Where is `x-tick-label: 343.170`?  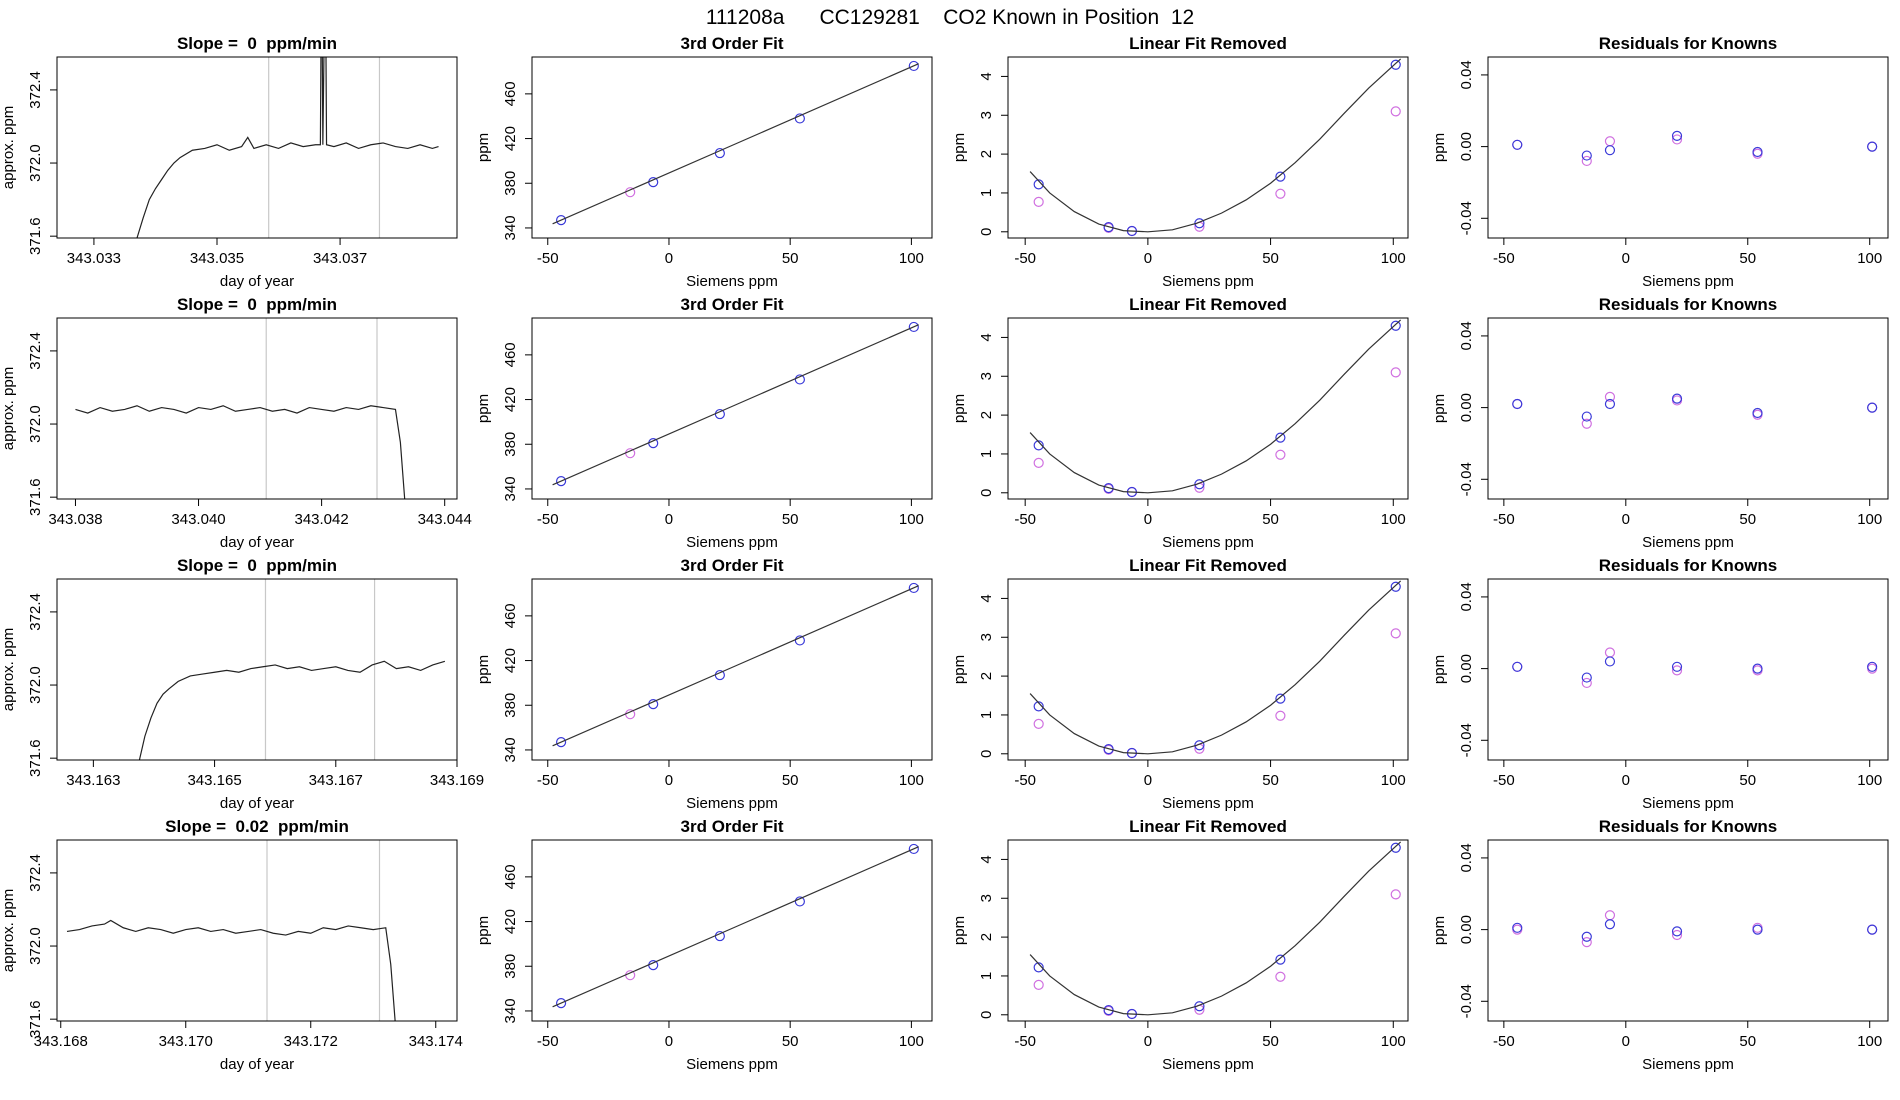
x-tick-label: 343.170 is located at coordinates (186, 1041).